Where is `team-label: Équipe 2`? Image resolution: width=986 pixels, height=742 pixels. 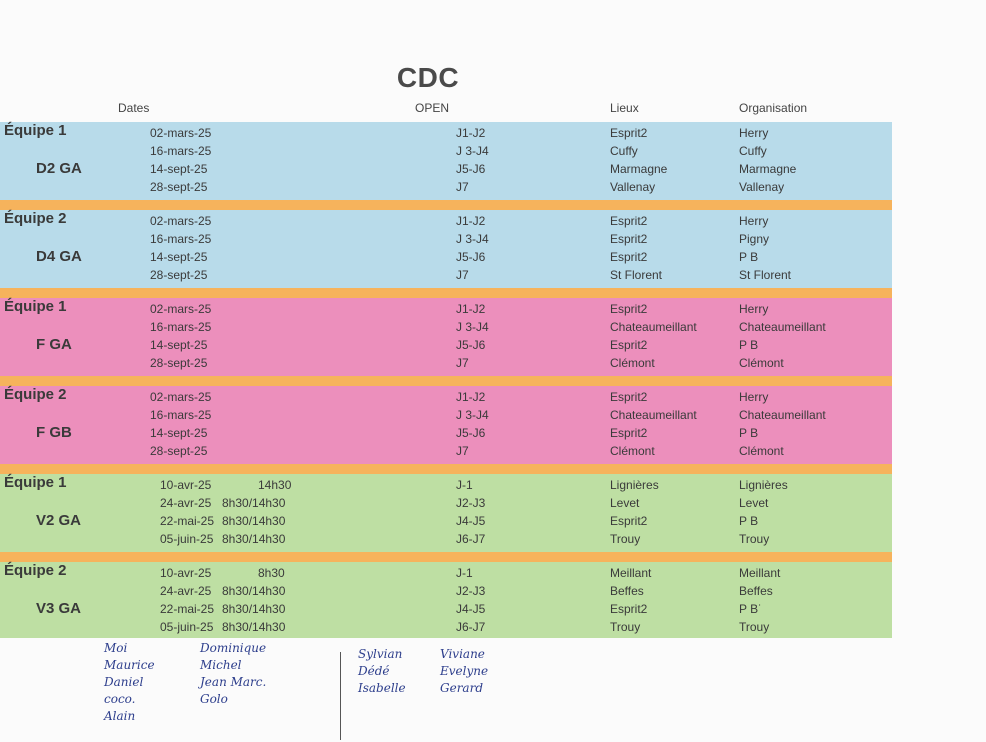
team-label: Équipe 2 is located at coordinates (35, 394).